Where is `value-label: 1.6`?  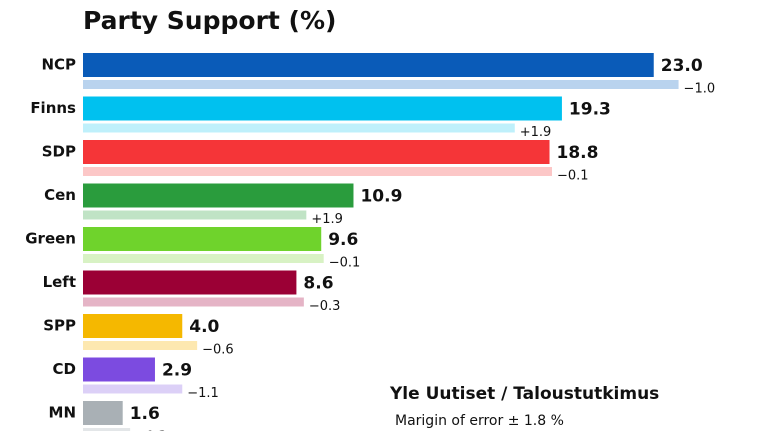
value-label: 1.6 is located at coordinates (145, 414).